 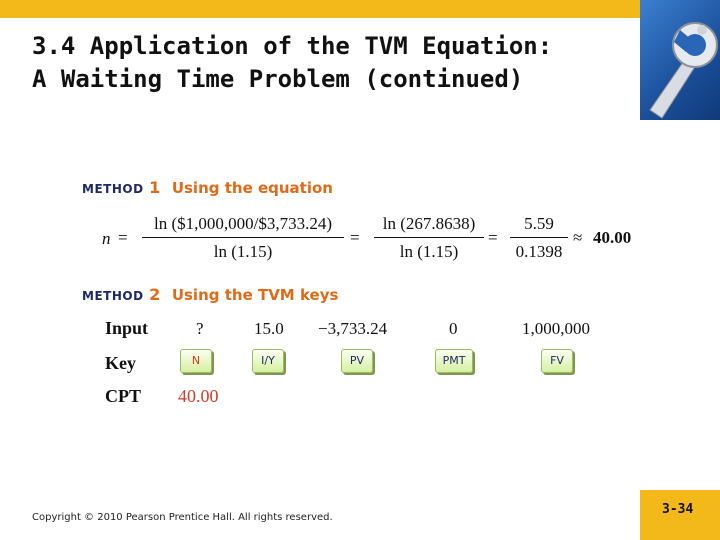 What do you see at coordinates (612, 237) in the screenshot?
I see `equation-result: 40.00` at bounding box center [612, 237].